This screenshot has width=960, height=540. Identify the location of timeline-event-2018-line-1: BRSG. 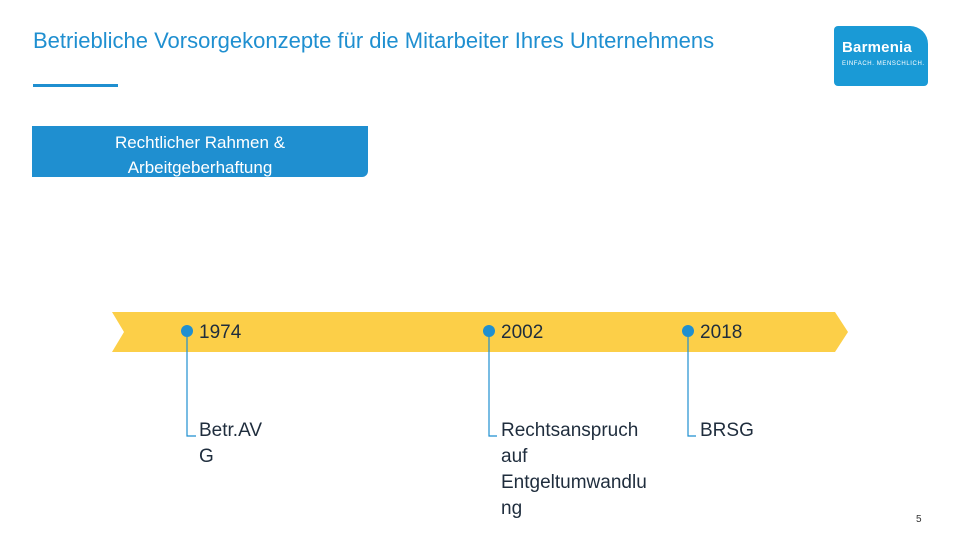
(727, 430).